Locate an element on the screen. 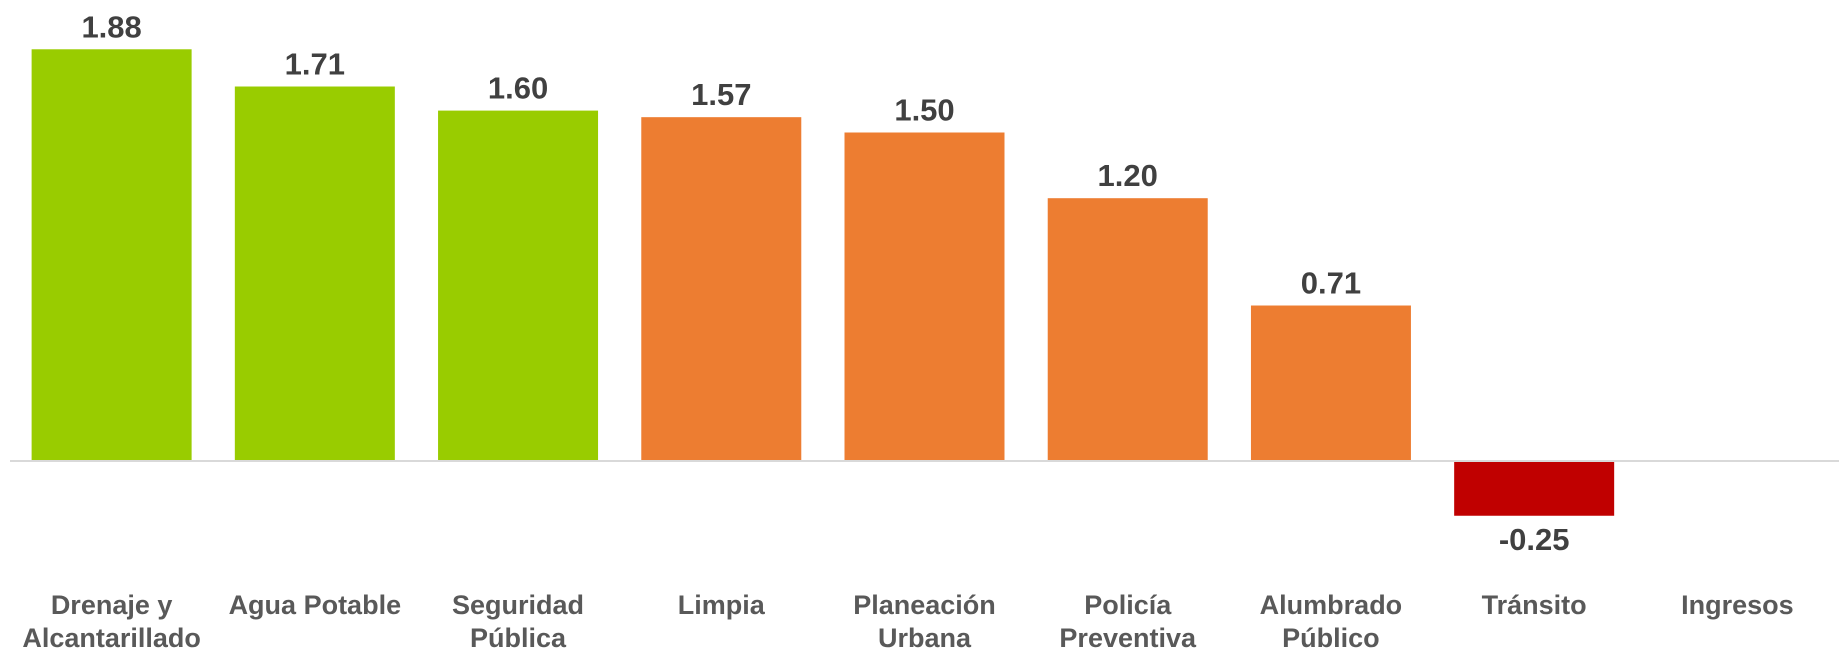 The width and height of the screenshot is (1839, 652). bar-value-label-2: 1.60 is located at coordinates (518, 88).